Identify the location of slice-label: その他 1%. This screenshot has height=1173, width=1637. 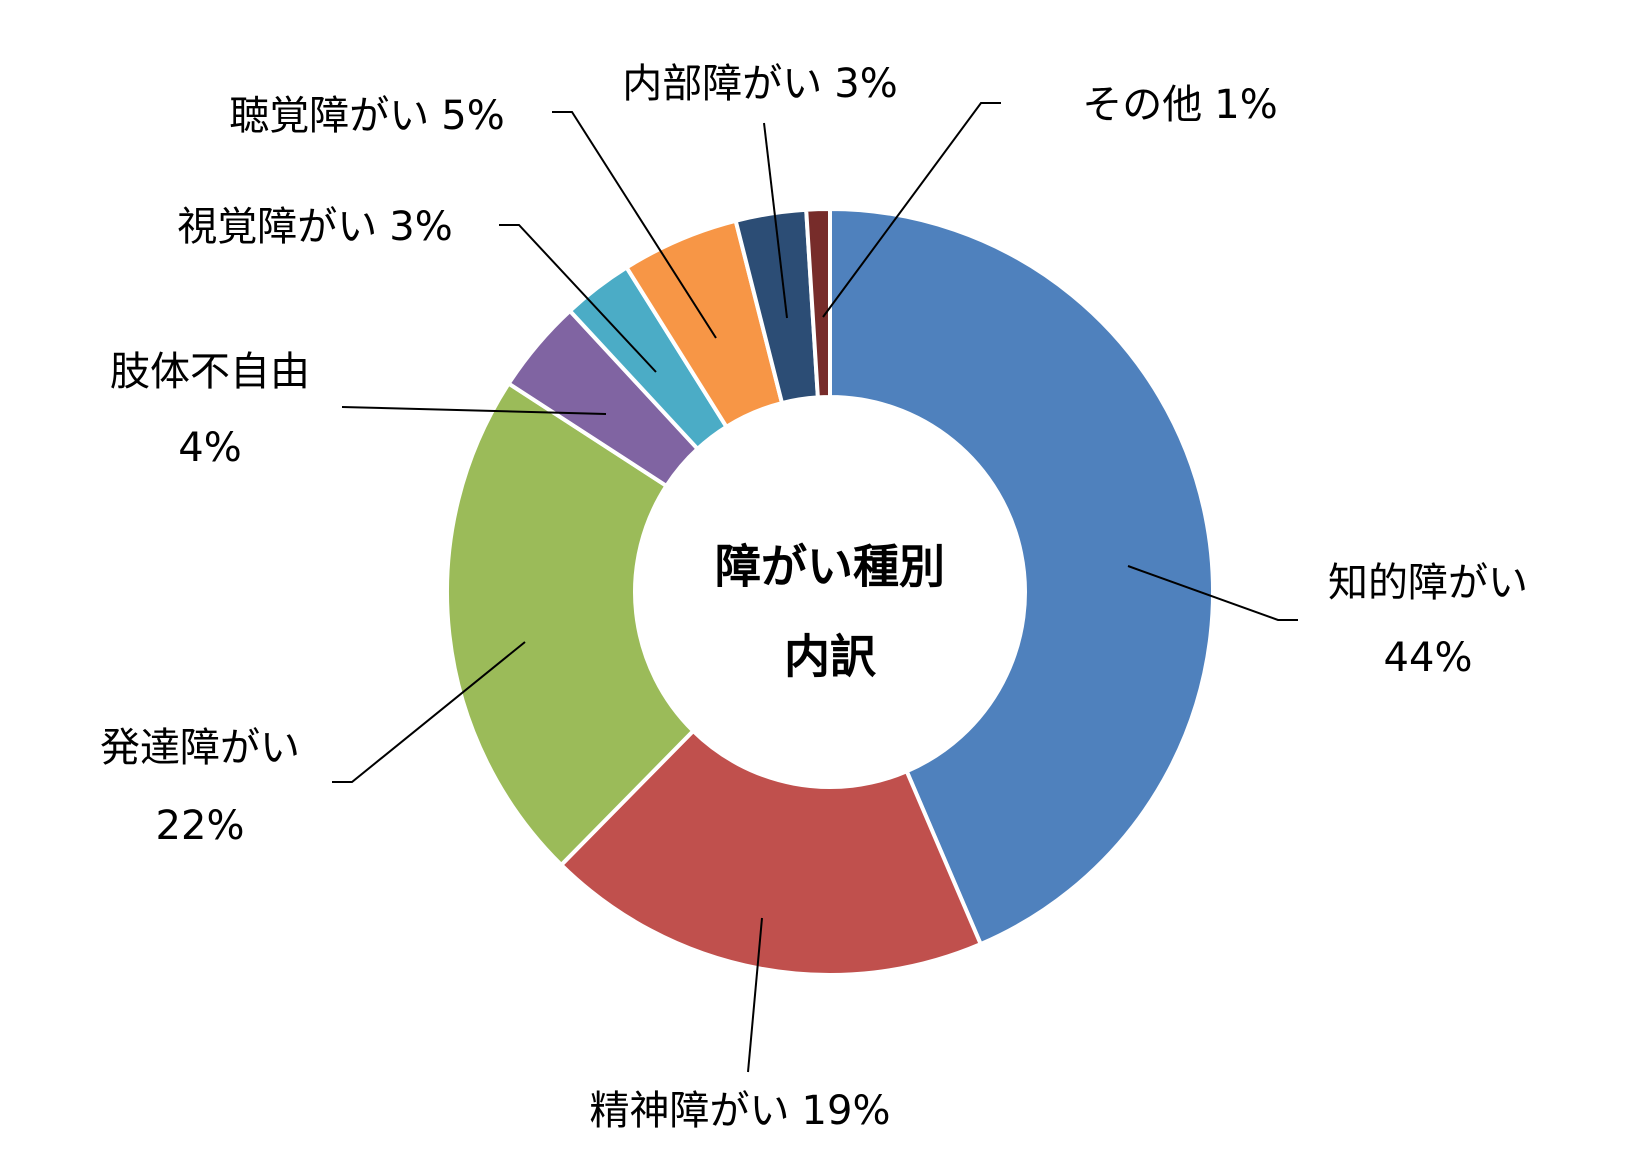
(1179, 105).